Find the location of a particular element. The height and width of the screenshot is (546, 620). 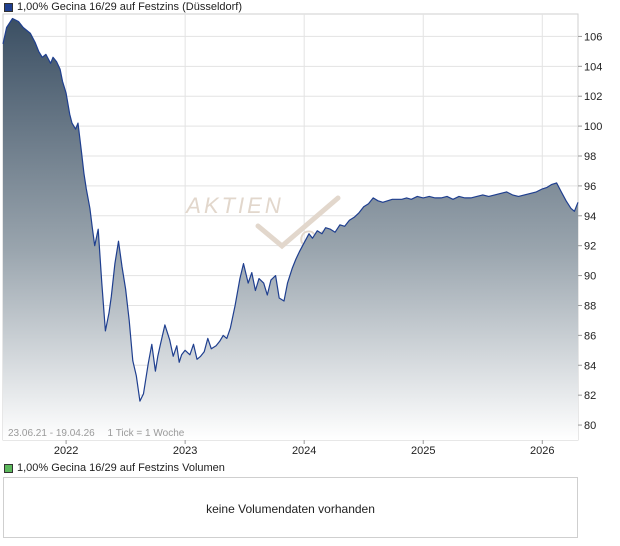

date-range-info: 23.06.21 - 19.04.26 1 Tick = 1 Woche is located at coordinates (101, 433).